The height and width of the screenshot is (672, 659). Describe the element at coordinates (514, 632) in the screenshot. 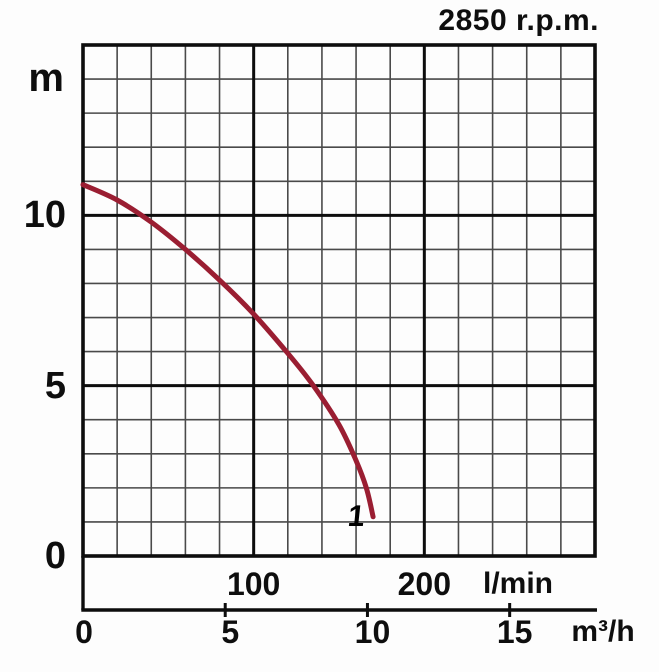

I see `m3h-axis-tick-15: 15` at that location.